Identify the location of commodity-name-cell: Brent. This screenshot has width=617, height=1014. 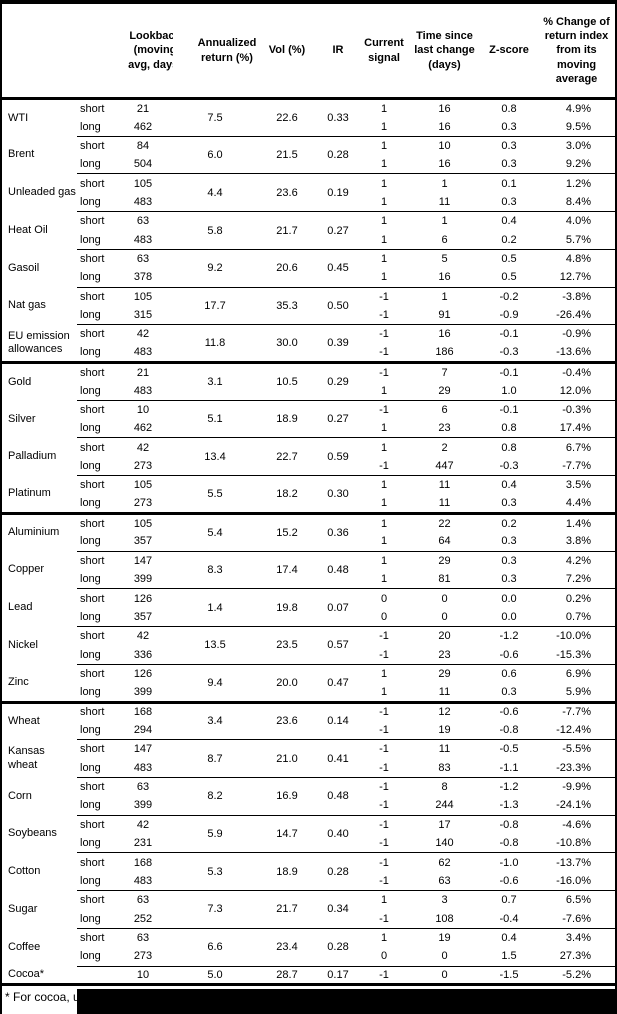
(21, 154).